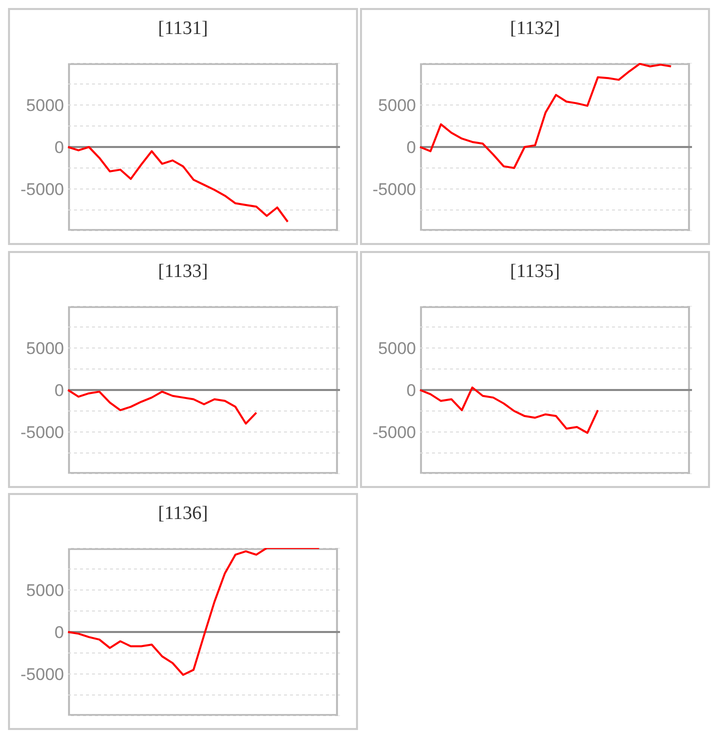  I want to click on chart-title: [1132], so click(535, 29).